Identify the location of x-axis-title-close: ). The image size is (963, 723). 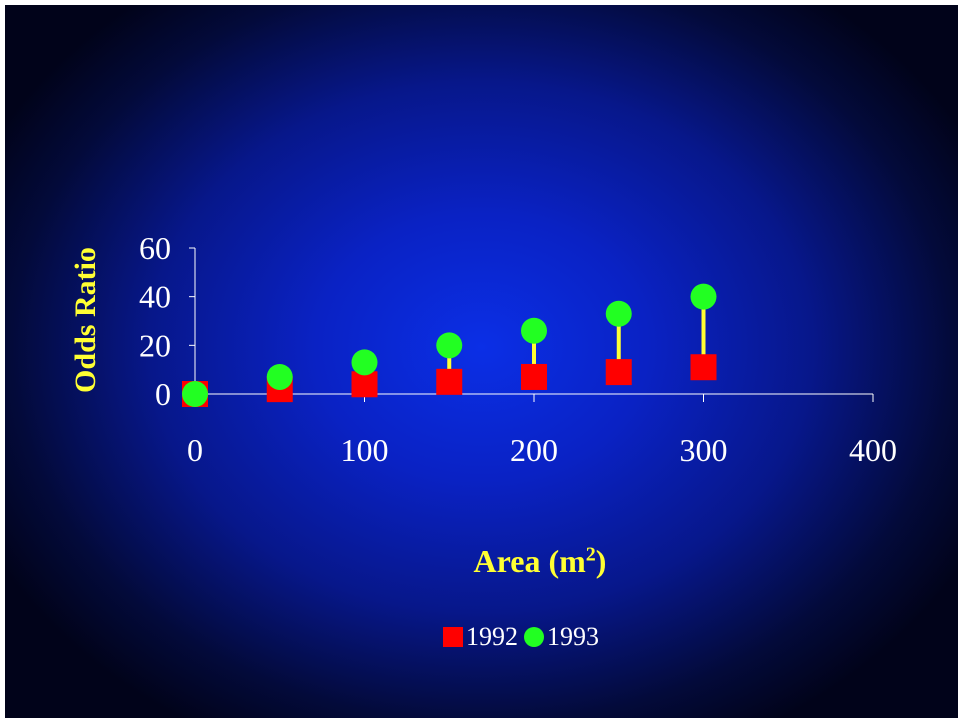
(601, 561).